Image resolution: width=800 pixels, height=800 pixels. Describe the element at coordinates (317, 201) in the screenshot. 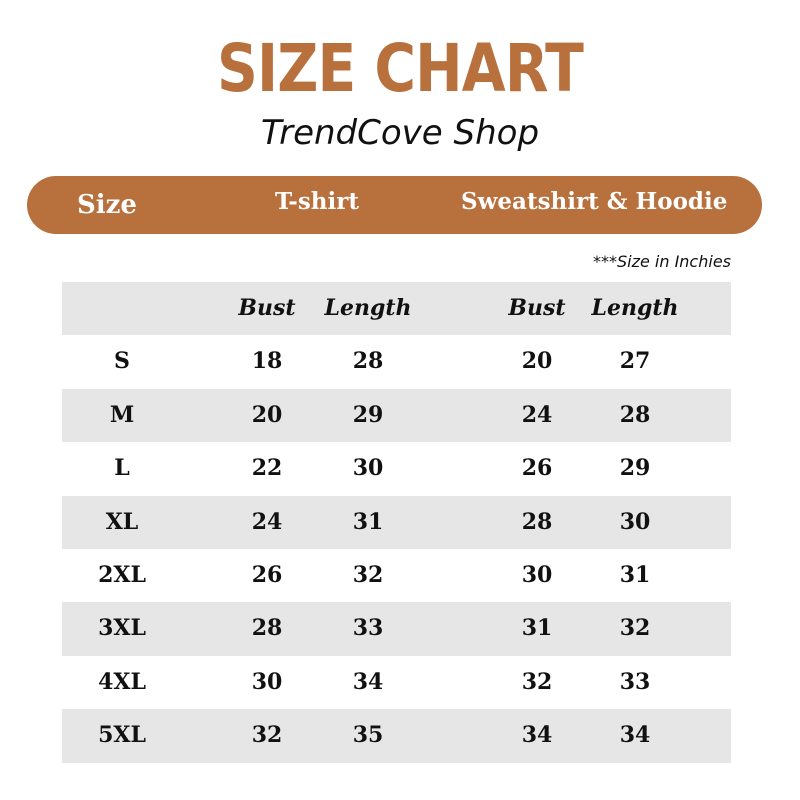

I see `tshirt-group-label: T-shirt` at that location.